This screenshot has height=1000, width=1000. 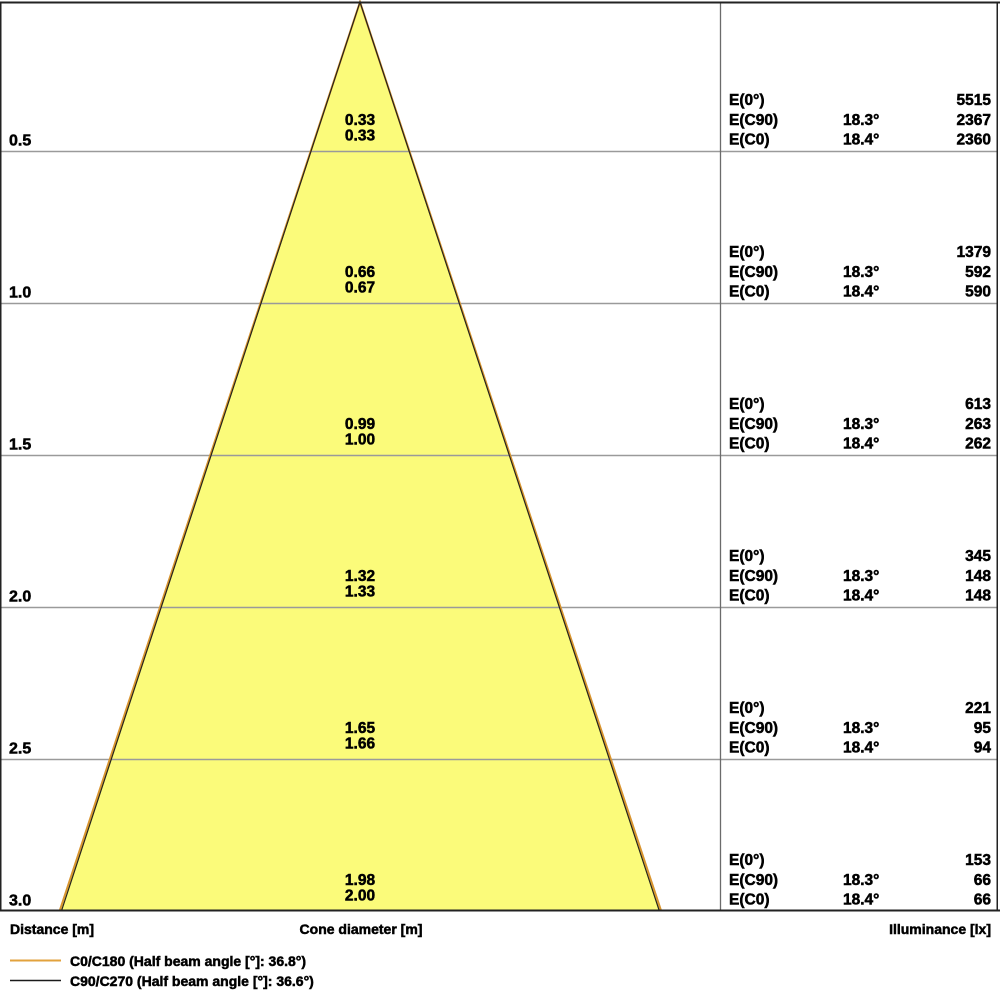 I want to click on svg-text:C0/C180 (Half beam angle [°]:: C0/C180 (Half beam angle [°]: 36.8°), so click(x=188, y=961).